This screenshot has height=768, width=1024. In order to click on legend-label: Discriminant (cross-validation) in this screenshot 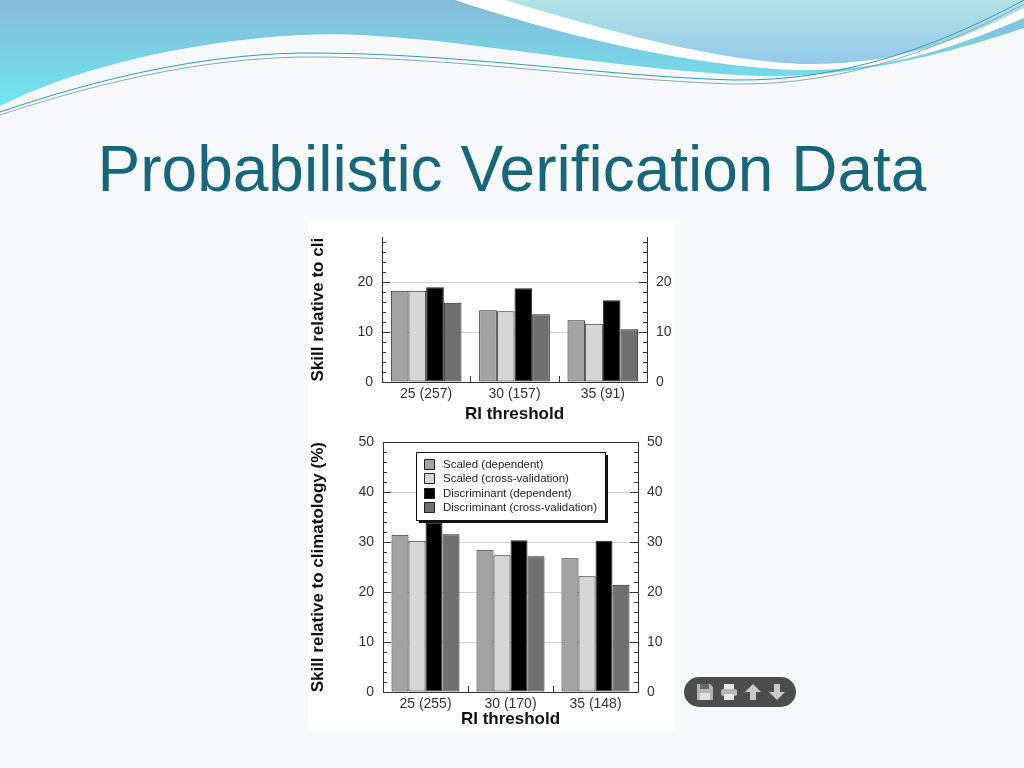, I will do `click(520, 507)`.